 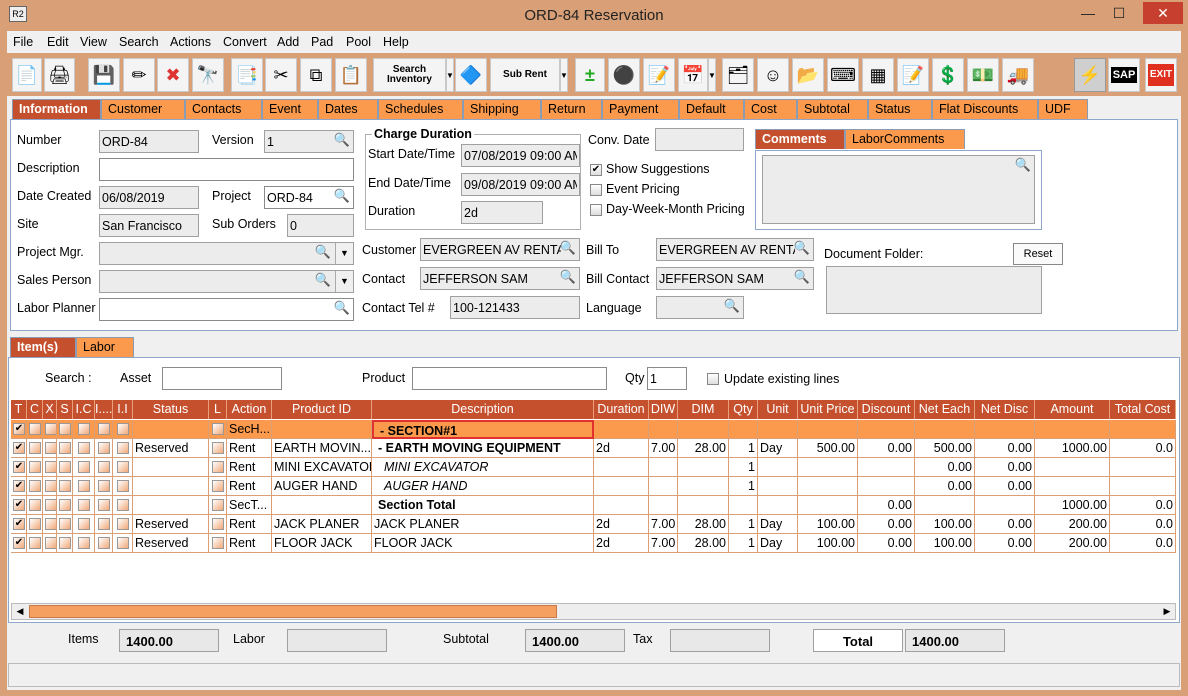 I want to click on menu-search: Search, so click(x=139, y=42).